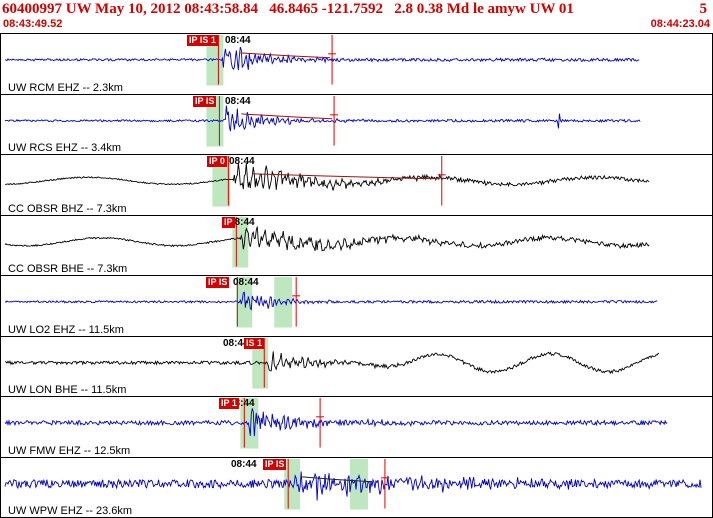 This screenshot has height=518, width=713. I want to click on trace-panel: 08:44 IS 1 UW LON BHE -- 11.5km, so click(356, 366).